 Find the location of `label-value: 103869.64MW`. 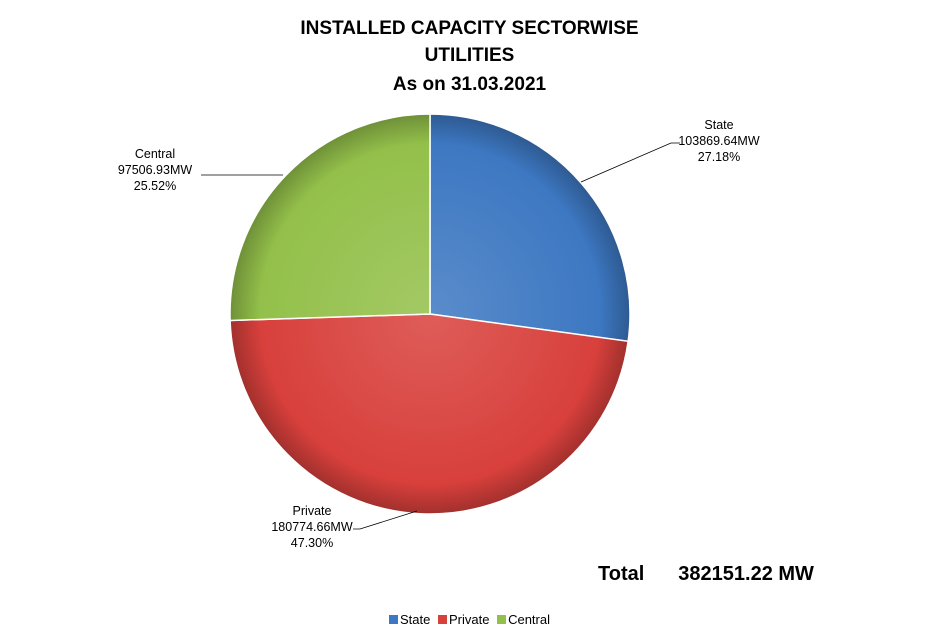

label-value: 103869.64MW is located at coordinates (719, 141).